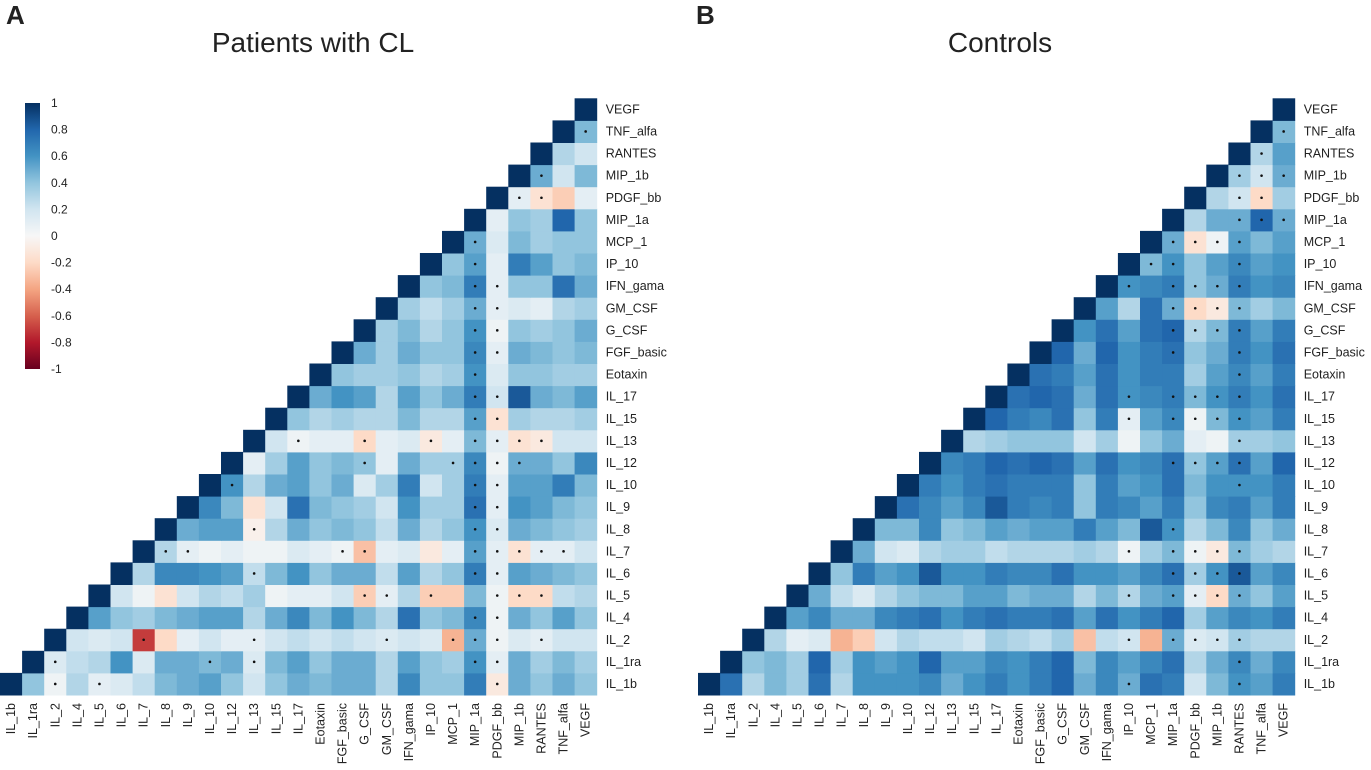 Image resolution: width=1371 pixels, height=770 pixels. I want to click on row-label: IL_9, so click(1316, 507).